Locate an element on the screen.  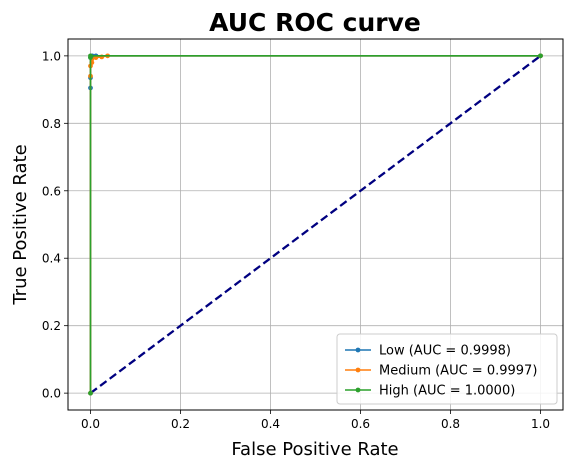
legend-label: Low (AUC = 0.9998) is located at coordinates (445, 351).